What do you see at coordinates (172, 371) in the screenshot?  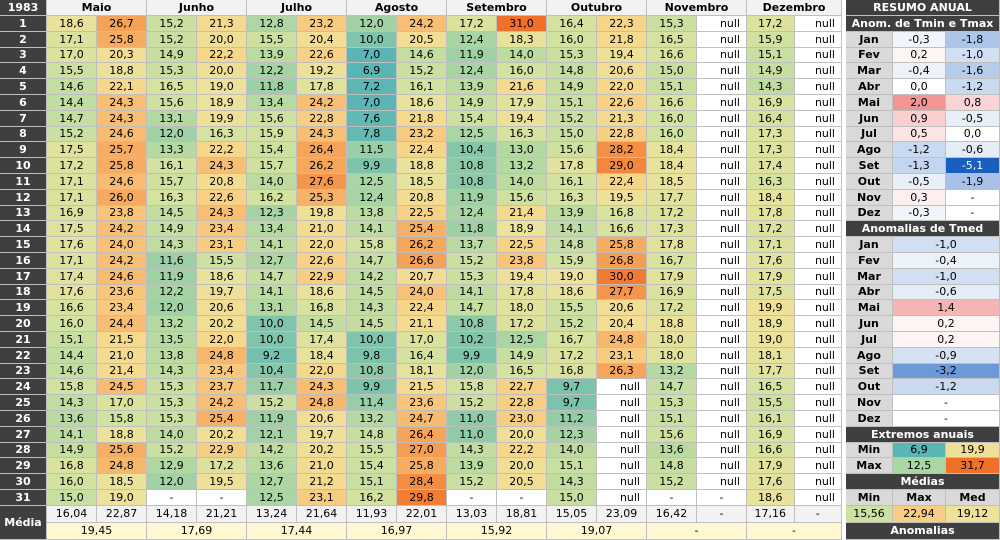 I see `tmin-cell: 14,3` at bounding box center [172, 371].